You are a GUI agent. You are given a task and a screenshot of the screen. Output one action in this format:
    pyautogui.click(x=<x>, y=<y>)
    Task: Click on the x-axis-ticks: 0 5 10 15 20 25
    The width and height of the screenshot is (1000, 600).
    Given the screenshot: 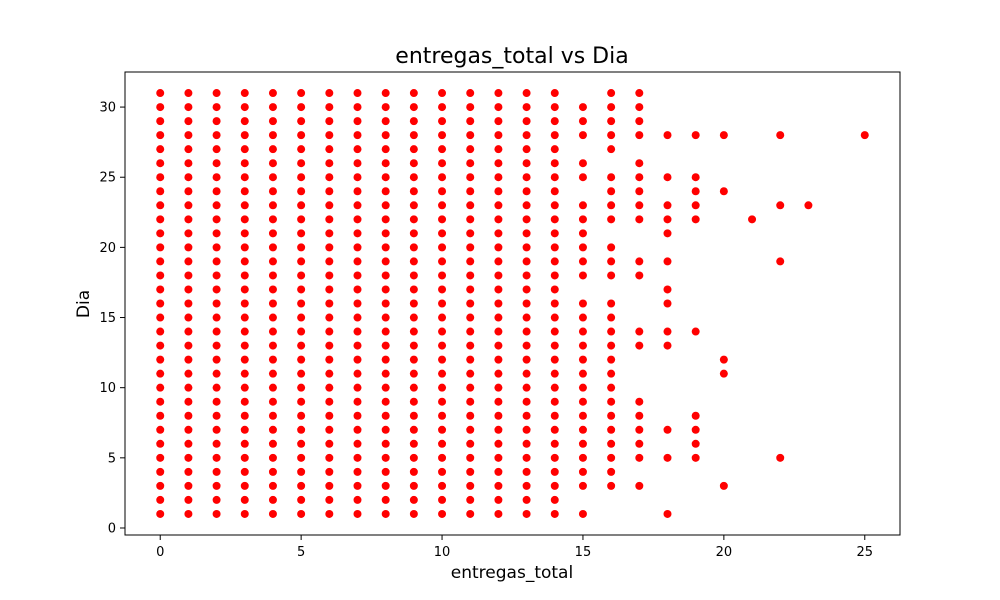 What is the action you would take?
    pyautogui.click(x=514, y=547)
    